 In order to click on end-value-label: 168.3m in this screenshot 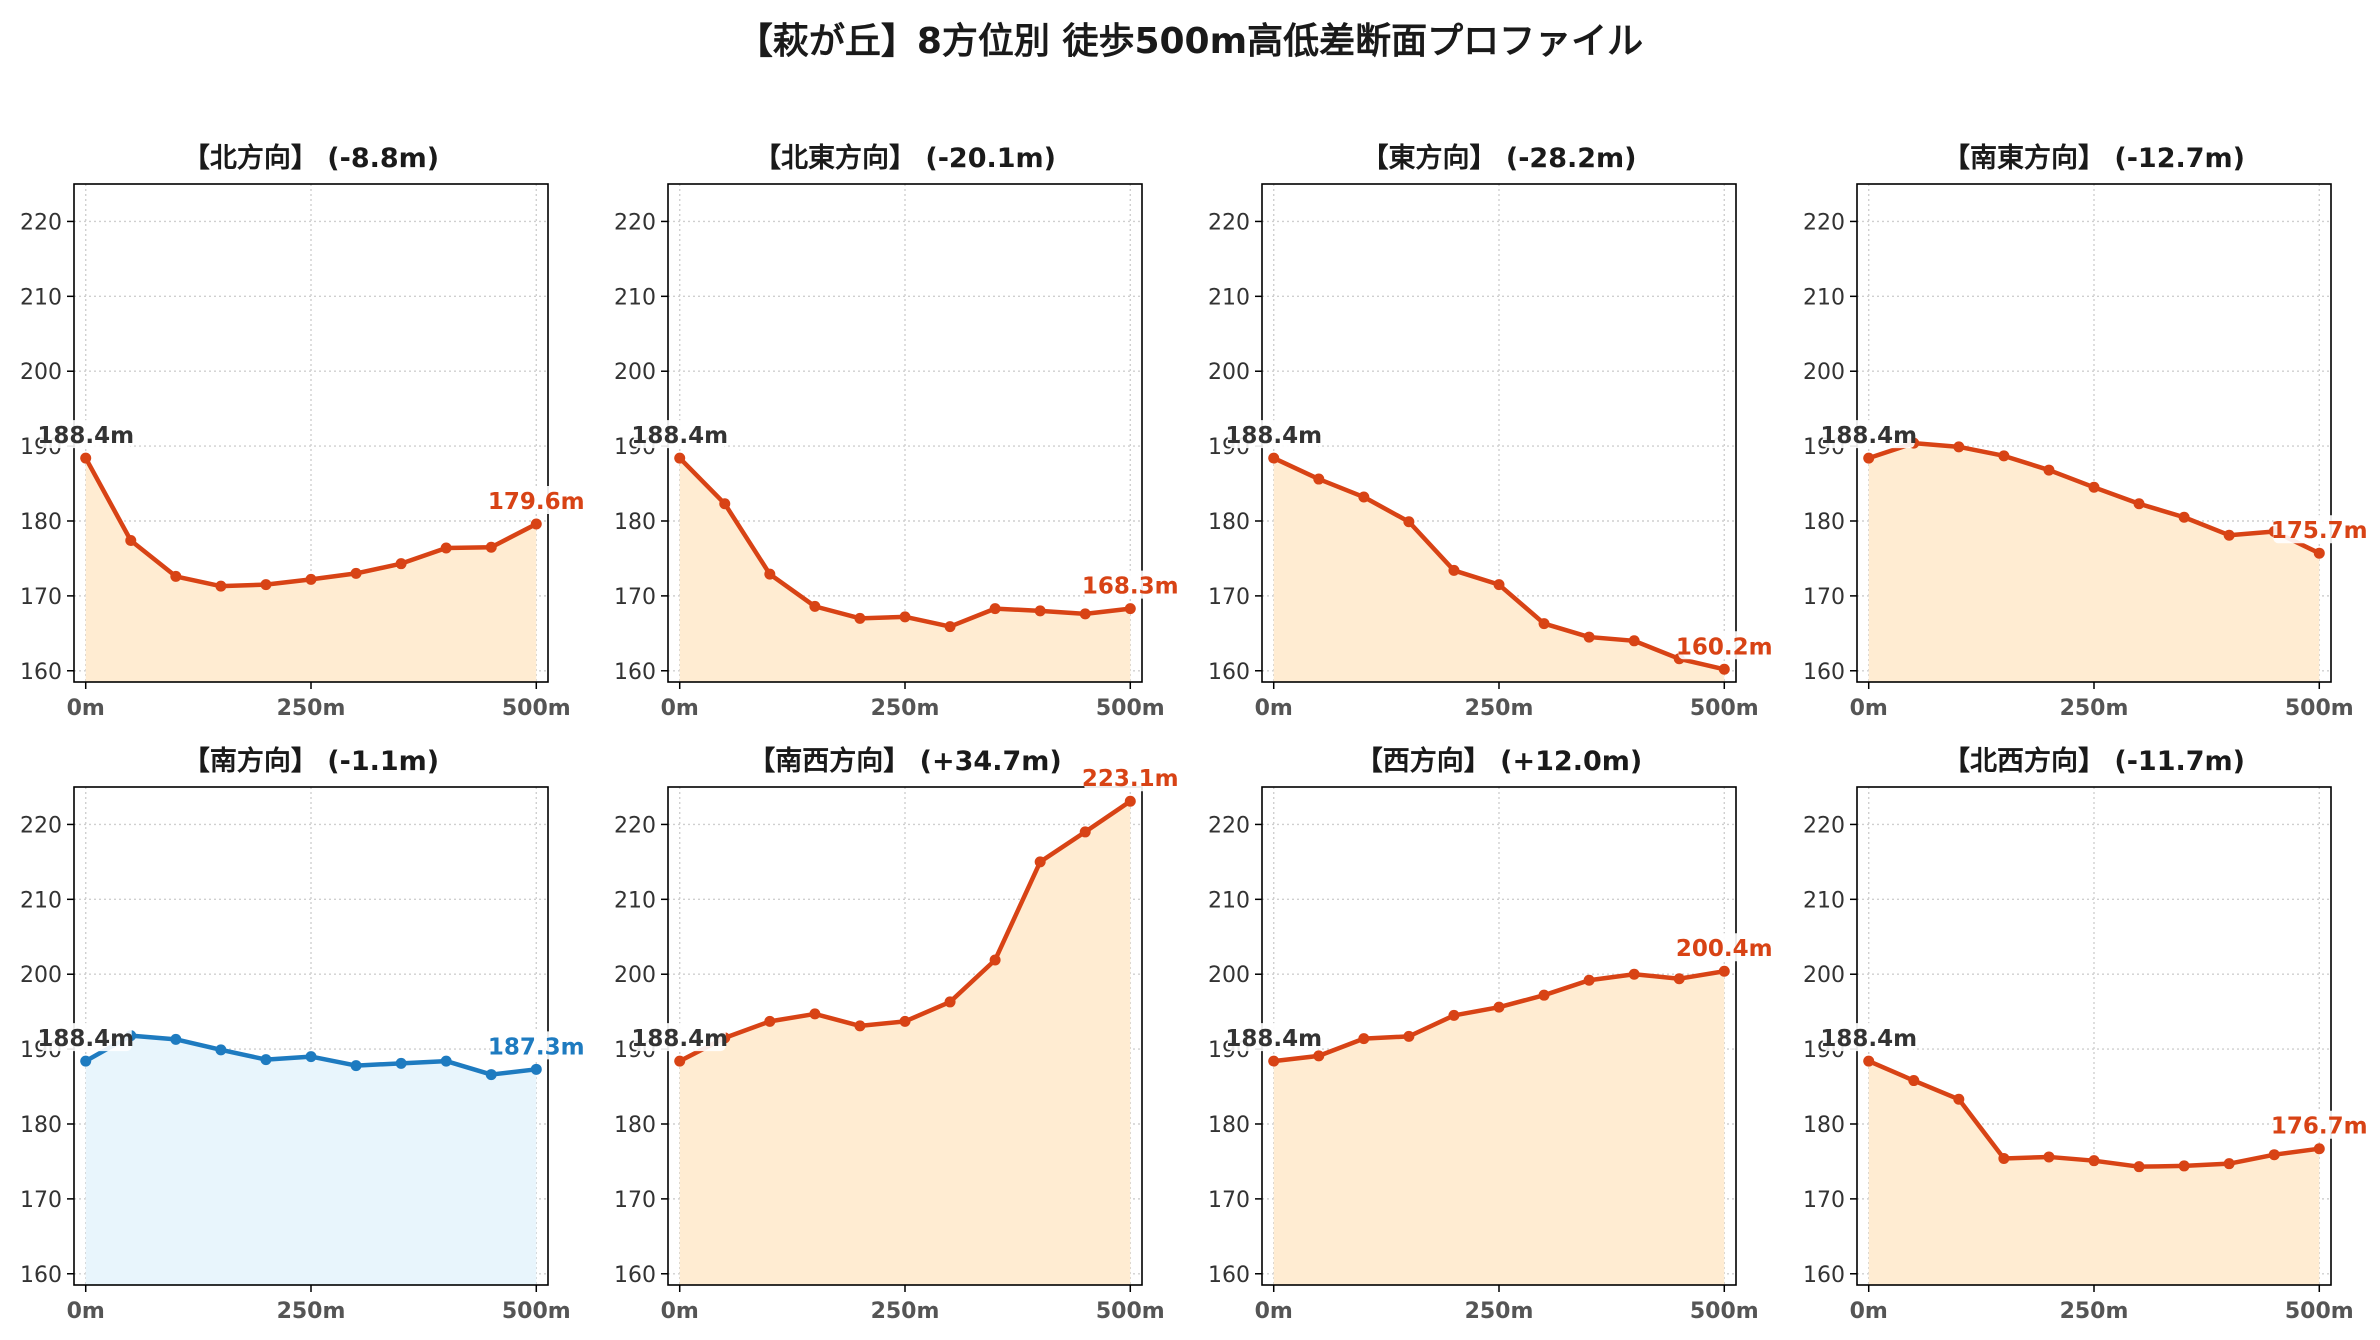, I will do `click(1130, 587)`.